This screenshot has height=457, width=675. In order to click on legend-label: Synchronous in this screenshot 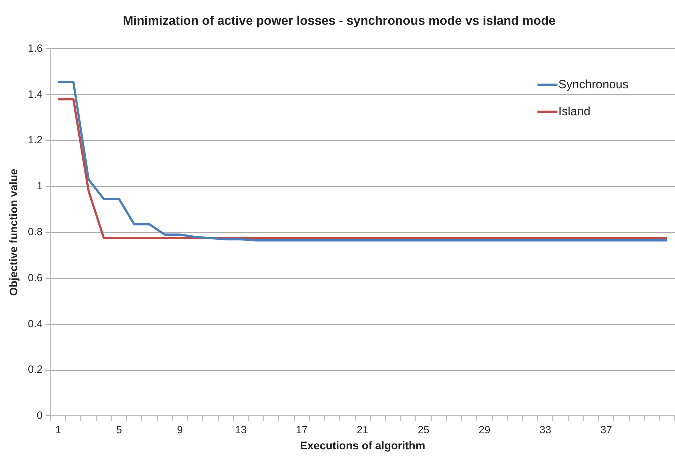, I will do `click(593, 84)`.